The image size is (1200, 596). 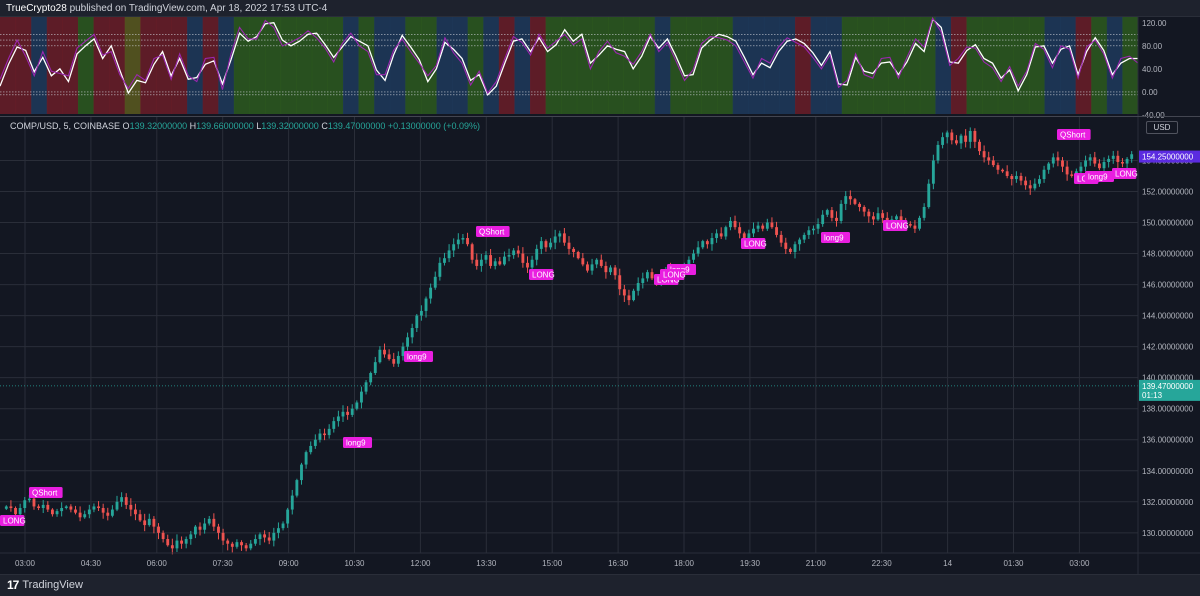 I want to click on time-tick-label: 10:30, so click(x=354, y=563).